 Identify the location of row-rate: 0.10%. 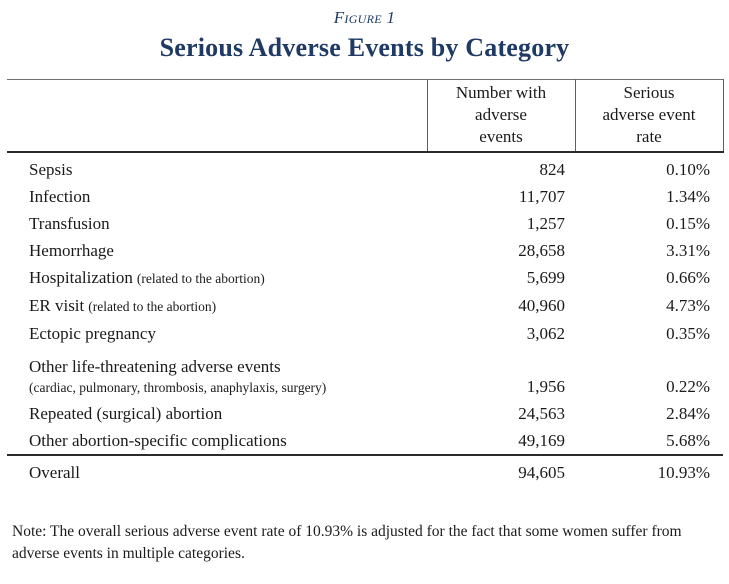
(688, 169).